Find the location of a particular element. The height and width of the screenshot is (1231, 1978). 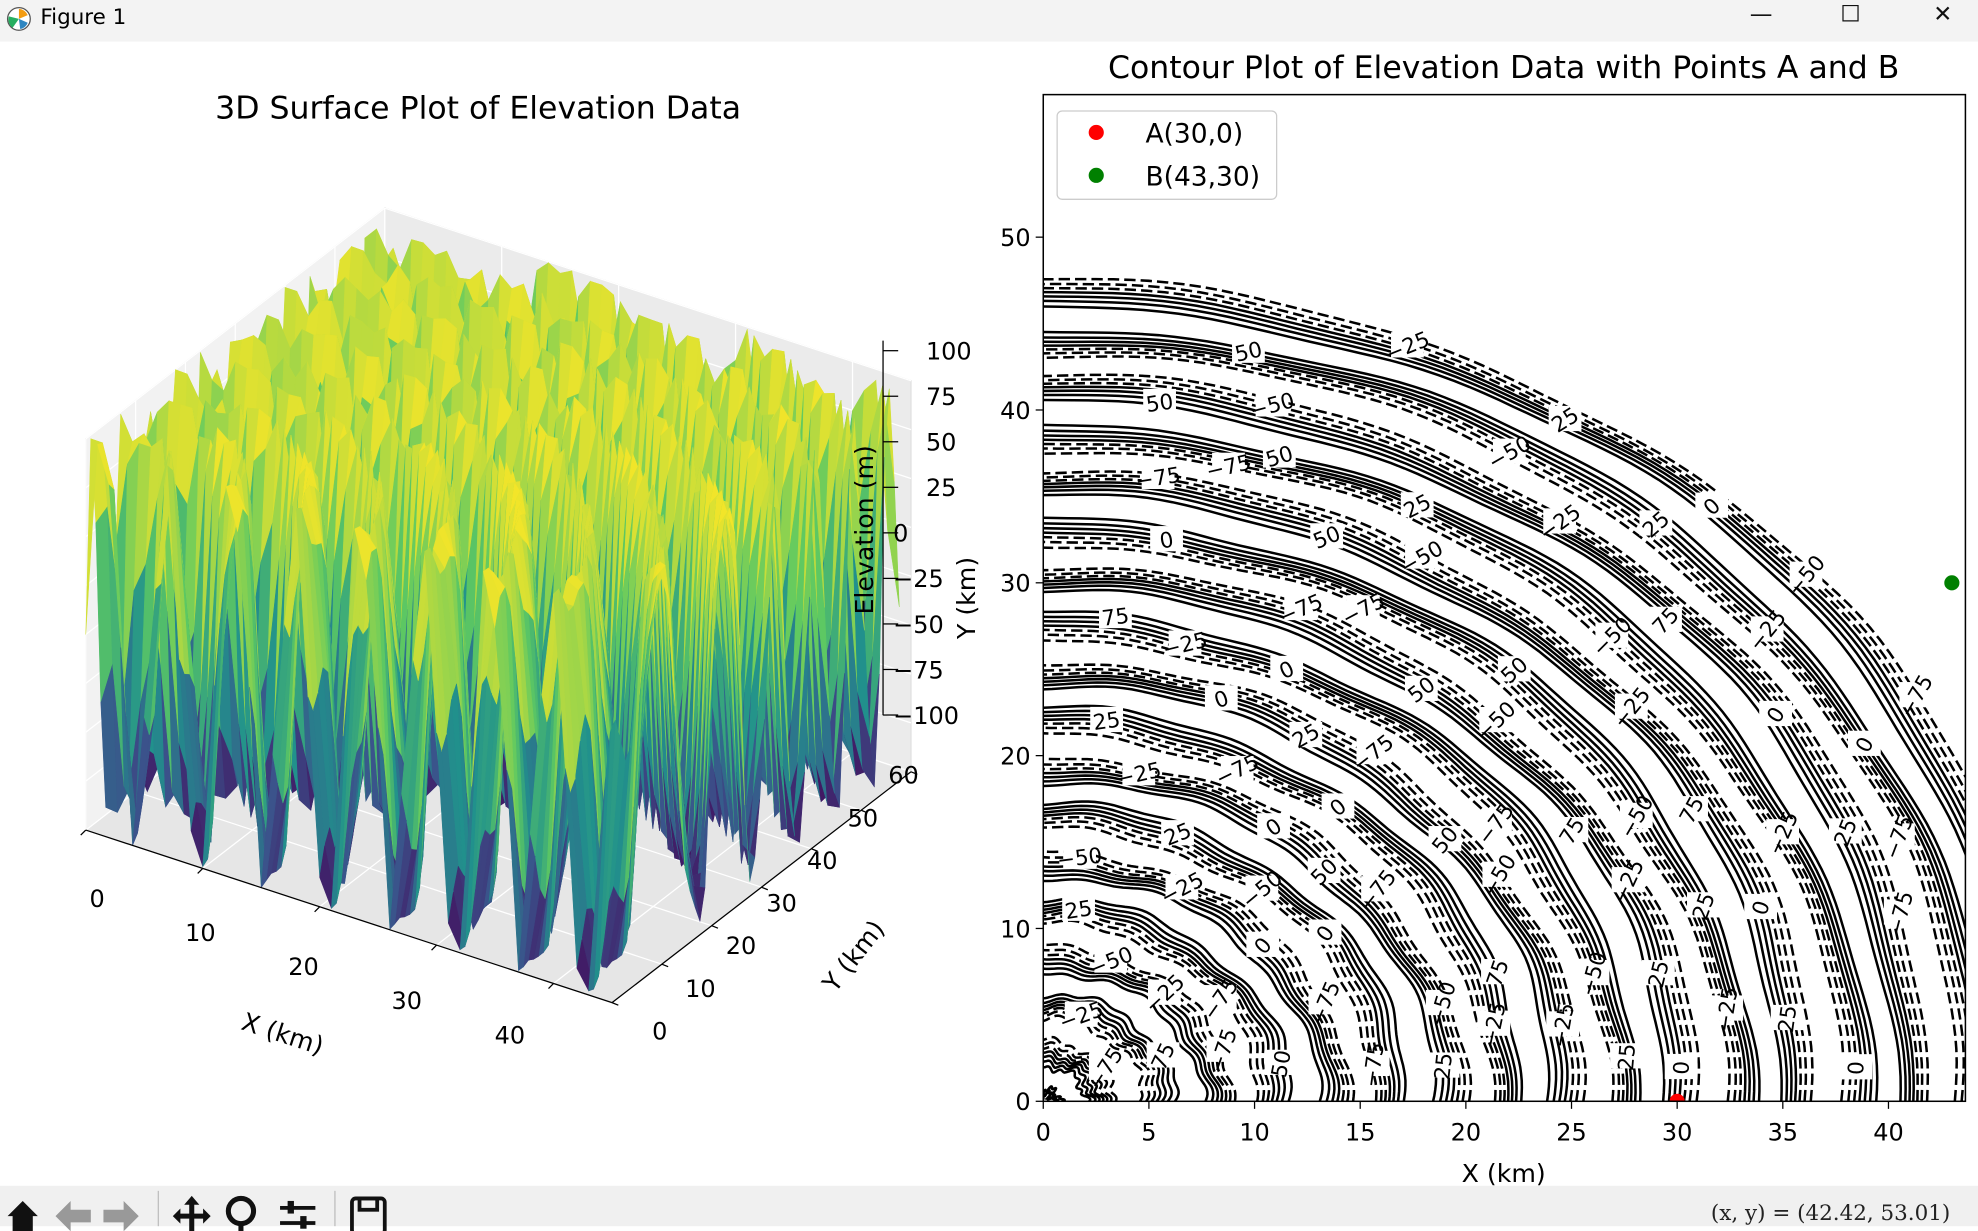

x-tick-label: 40 is located at coordinates (1888, 1132).